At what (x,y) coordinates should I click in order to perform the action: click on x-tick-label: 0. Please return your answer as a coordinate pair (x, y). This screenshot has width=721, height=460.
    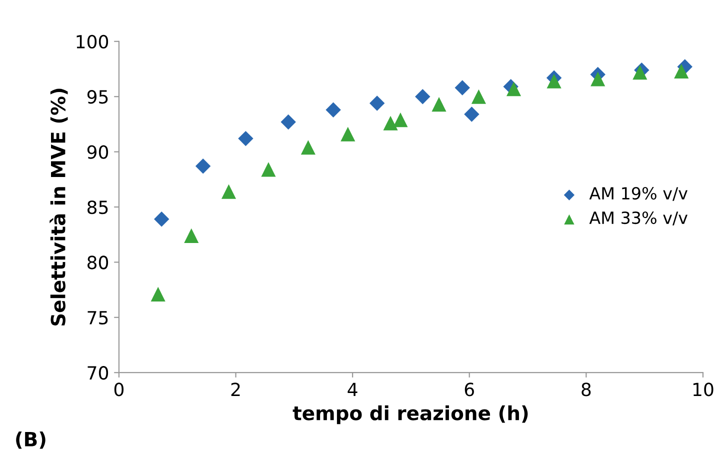
    Looking at the image, I should click on (119, 389).